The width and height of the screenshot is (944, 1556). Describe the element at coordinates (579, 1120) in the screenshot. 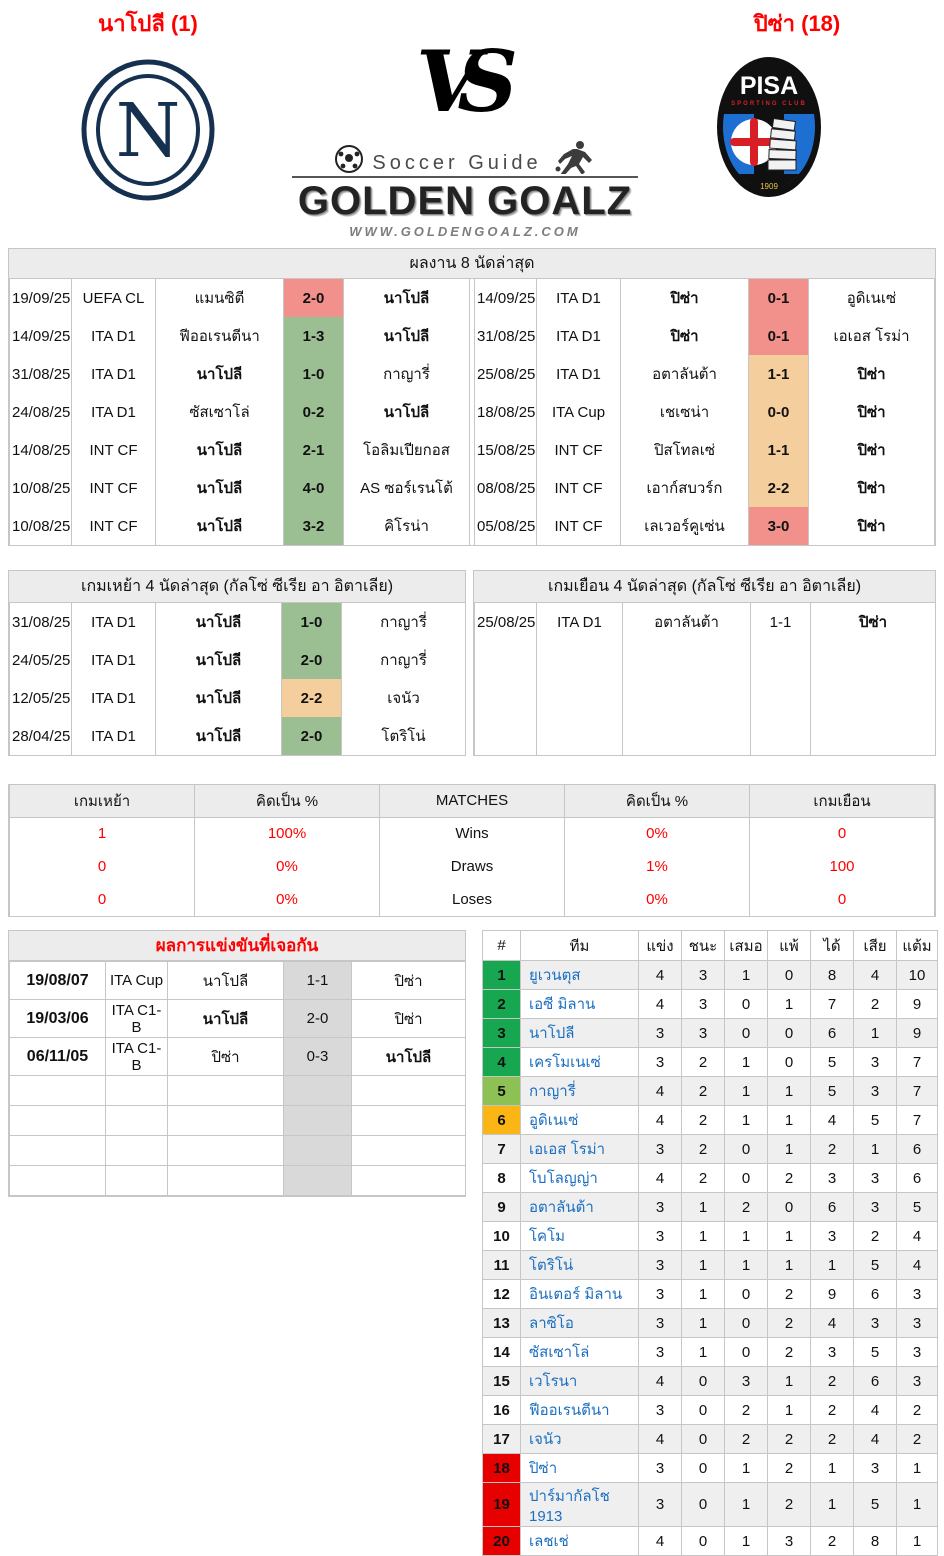

I see `team-link: อูดิเนเซ่` at that location.